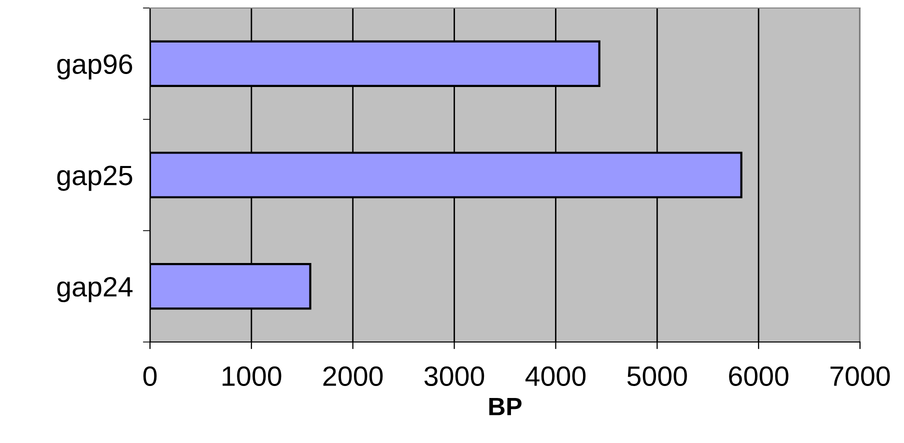  I want to click on y-tick-label: gap25, so click(94, 178).